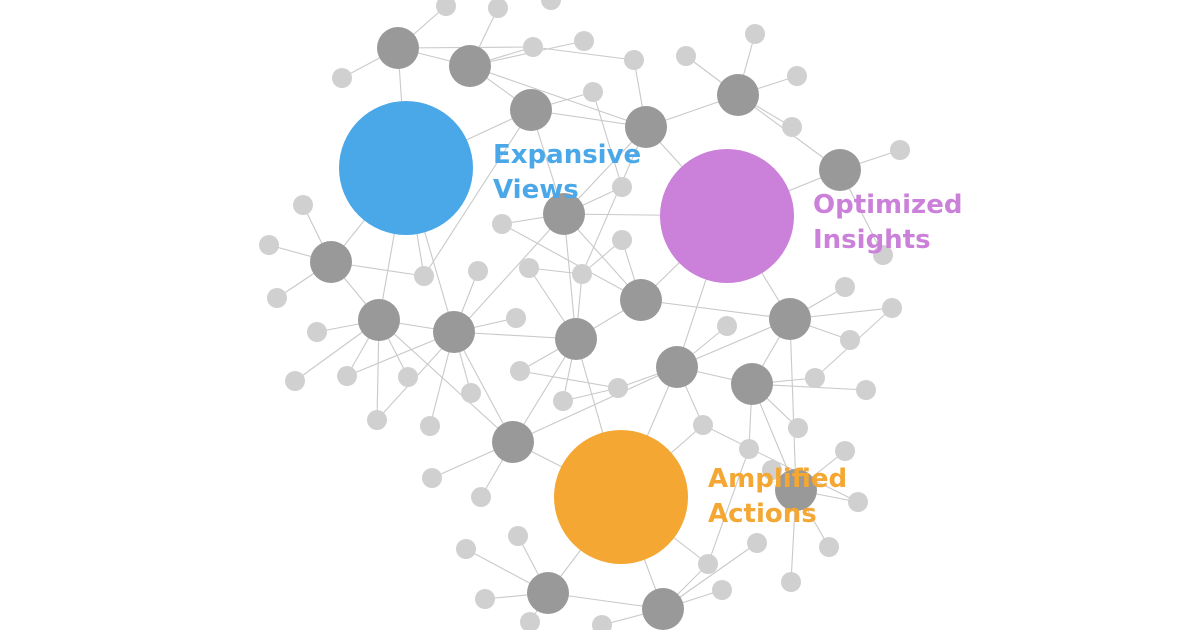 The image size is (1200, 630). I want to click on label-optimized-insights-line2: Insights, so click(872, 240).